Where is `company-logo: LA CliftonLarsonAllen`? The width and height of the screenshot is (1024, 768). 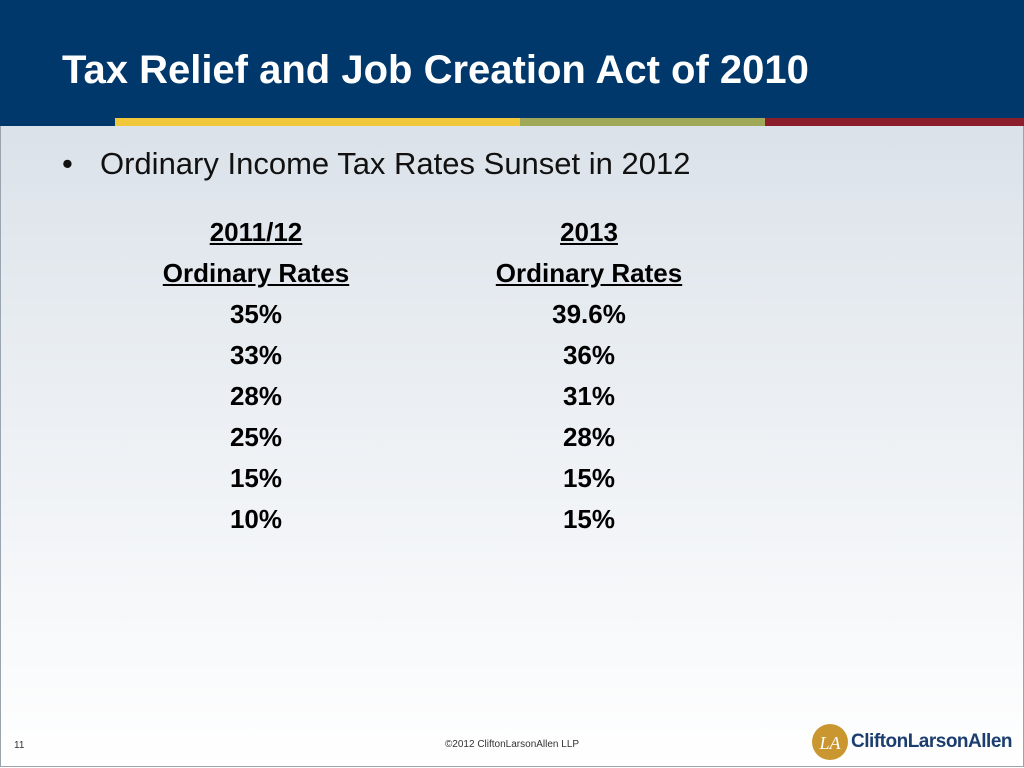
company-logo: LA CliftonLarsonAllen is located at coordinates (911, 742).